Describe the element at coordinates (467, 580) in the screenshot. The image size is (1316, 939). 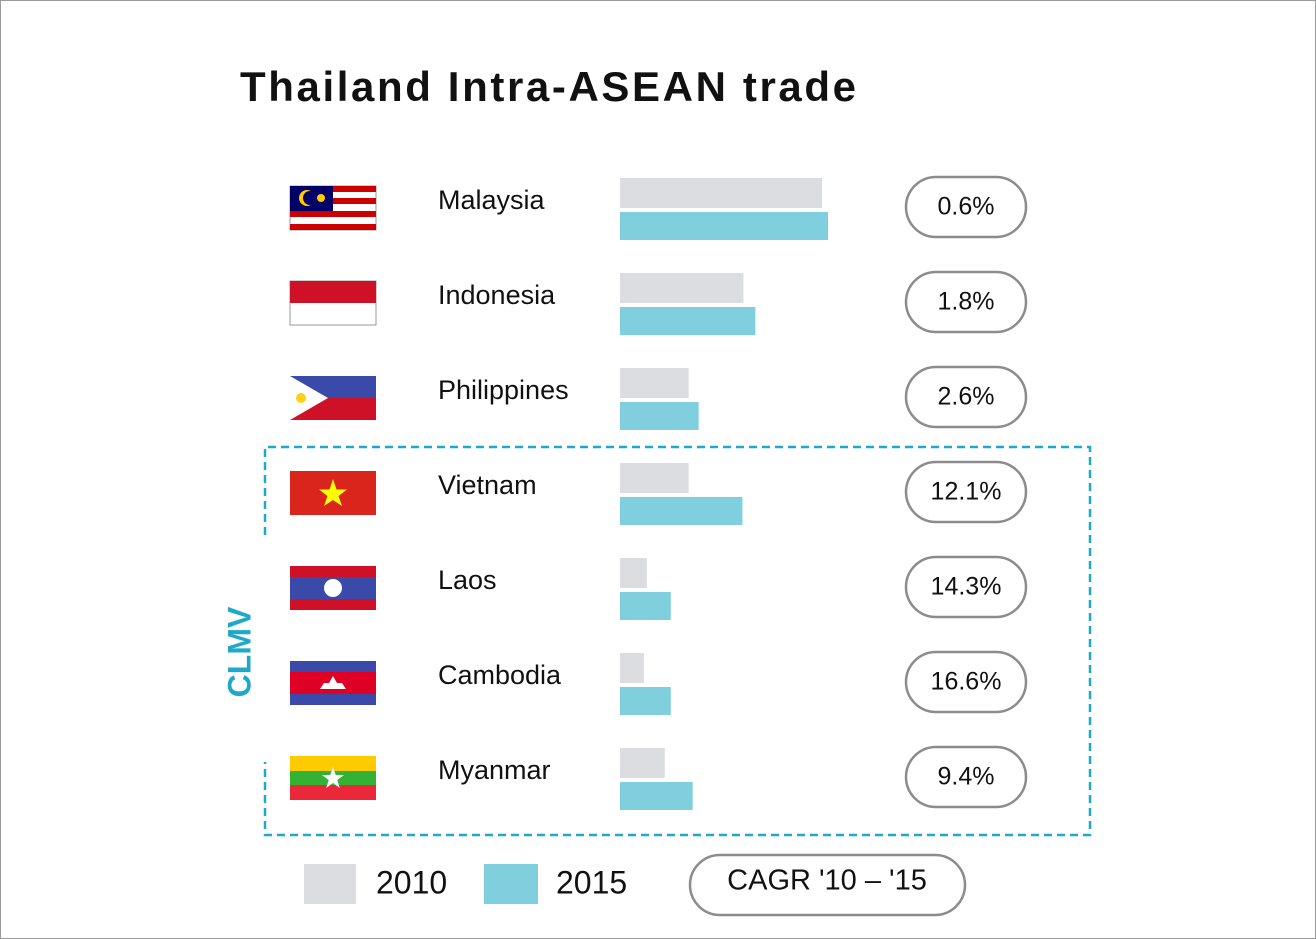
I see `category-label: Laos` at that location.